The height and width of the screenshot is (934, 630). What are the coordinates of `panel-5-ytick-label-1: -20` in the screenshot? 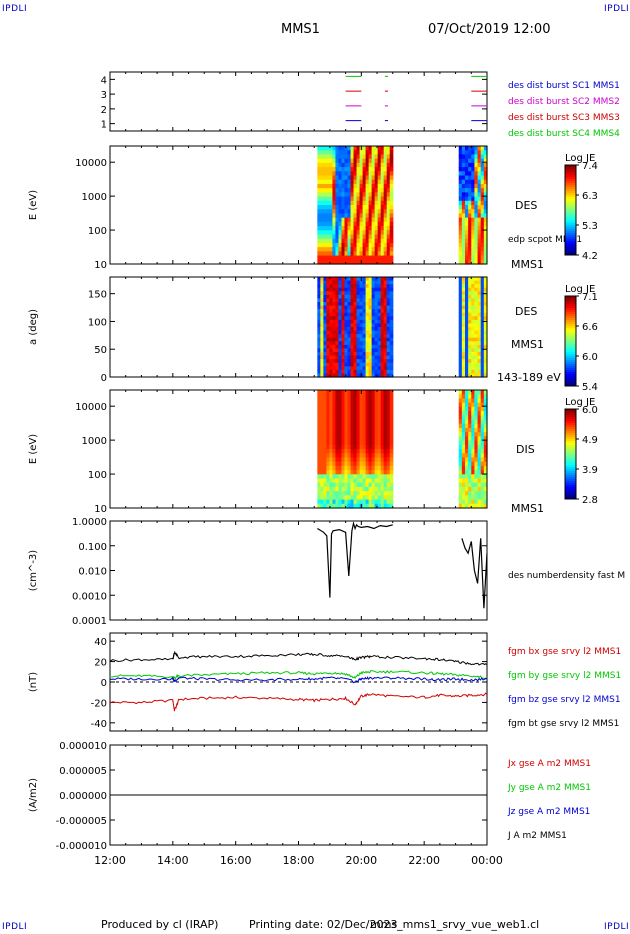 It's located at (99, 703).